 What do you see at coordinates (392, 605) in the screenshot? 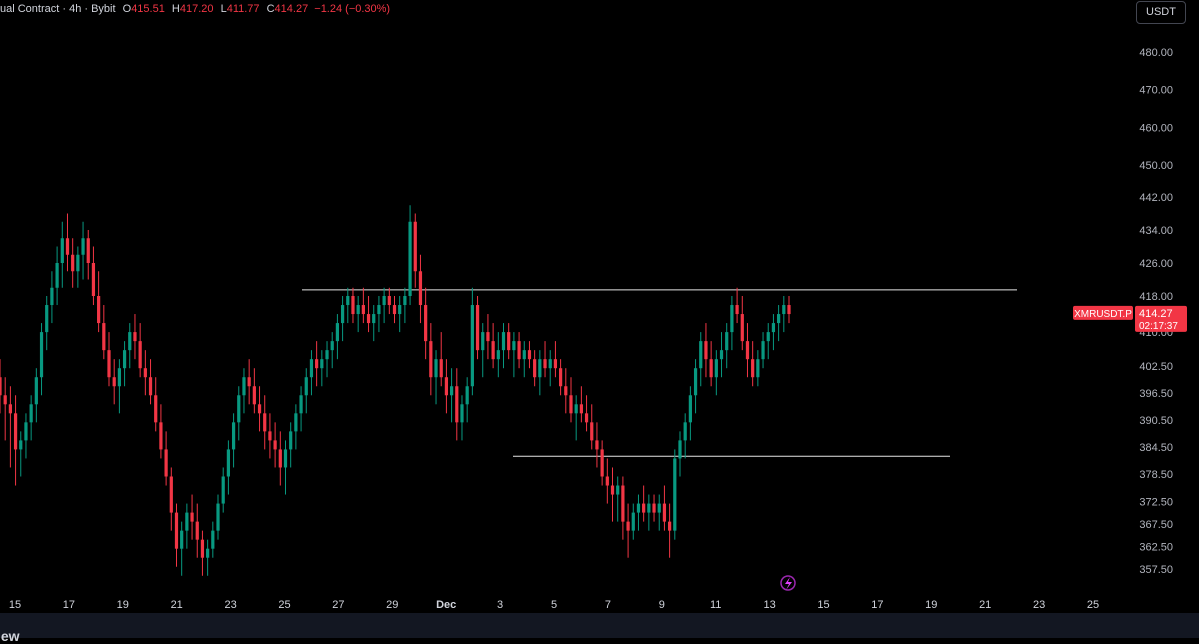
I see `time-tick-label: 29` at bounding box center [392, 605].